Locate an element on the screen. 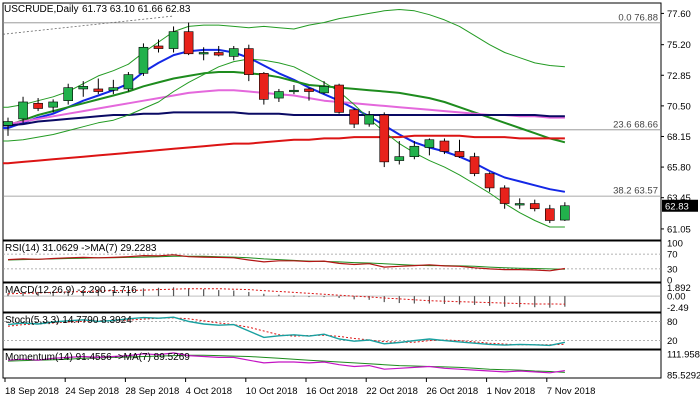 The image size is (700, 400). rsi-tick-label: 0 is located at coordinates (669, 281).